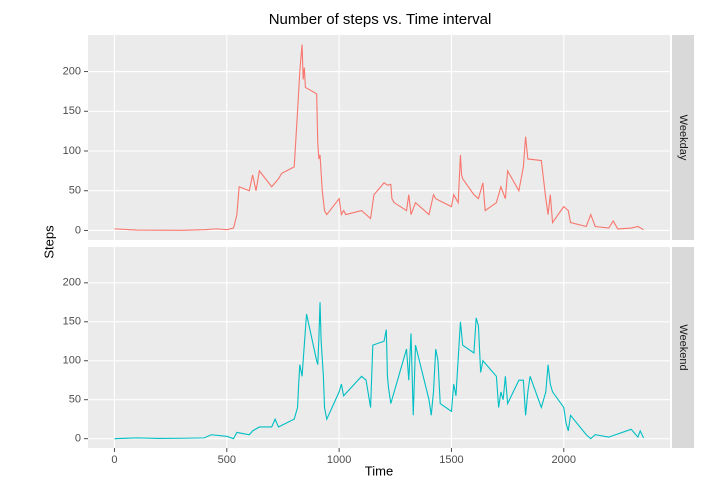  I want to click on y-axis-title: Steps, so click(48, 242).